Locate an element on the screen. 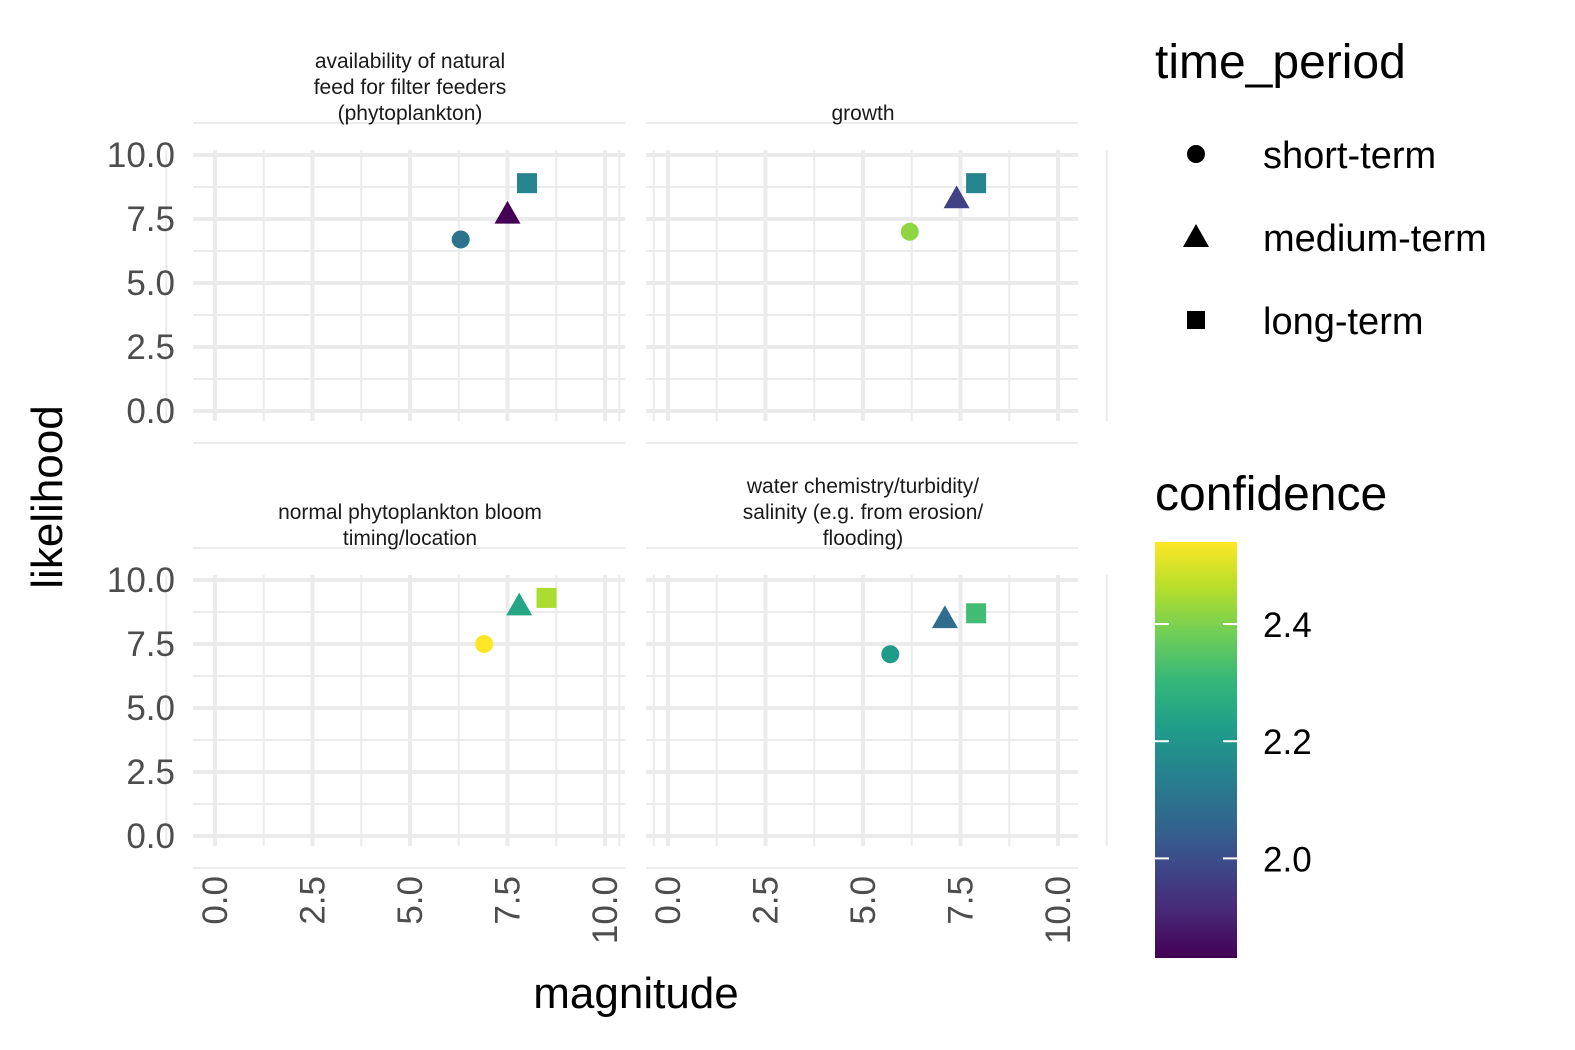 The width and height of the screenshot is (1575, 1050). shape-legend-label: long-term is located at coordinates (1343, 322).